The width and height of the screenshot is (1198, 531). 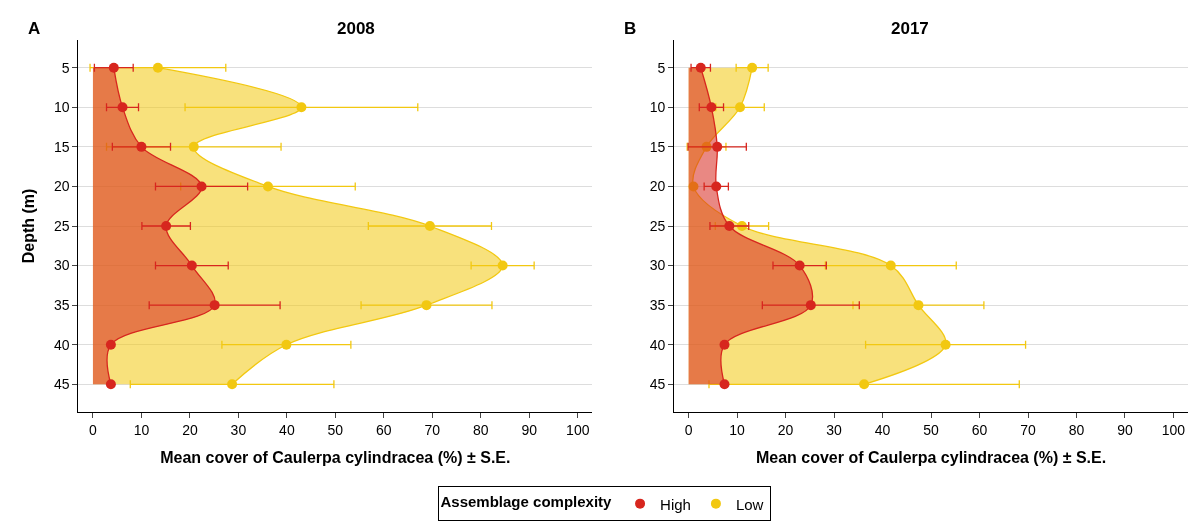 What do you see at coordinates (910, 28) in the screenshot?
I see `chart-title: 2017` at bounding box center [910, 28].